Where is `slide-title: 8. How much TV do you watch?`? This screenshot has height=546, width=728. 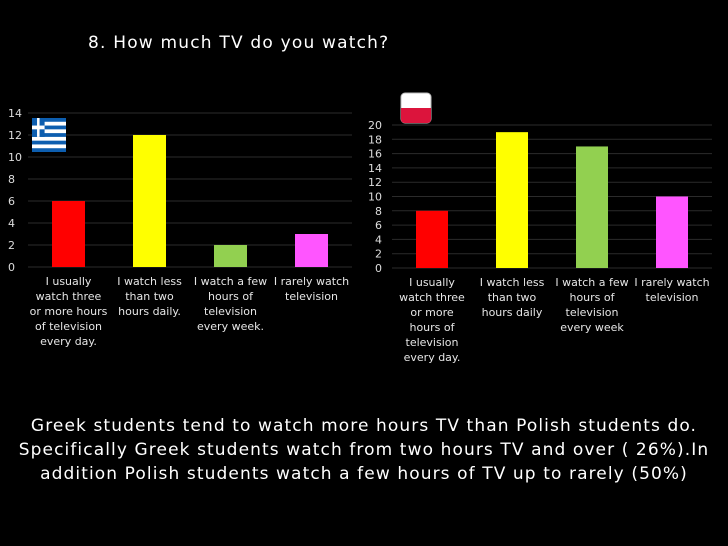
slide-title: 8. How much TV do you watch? is located at coordinates (239, 43).